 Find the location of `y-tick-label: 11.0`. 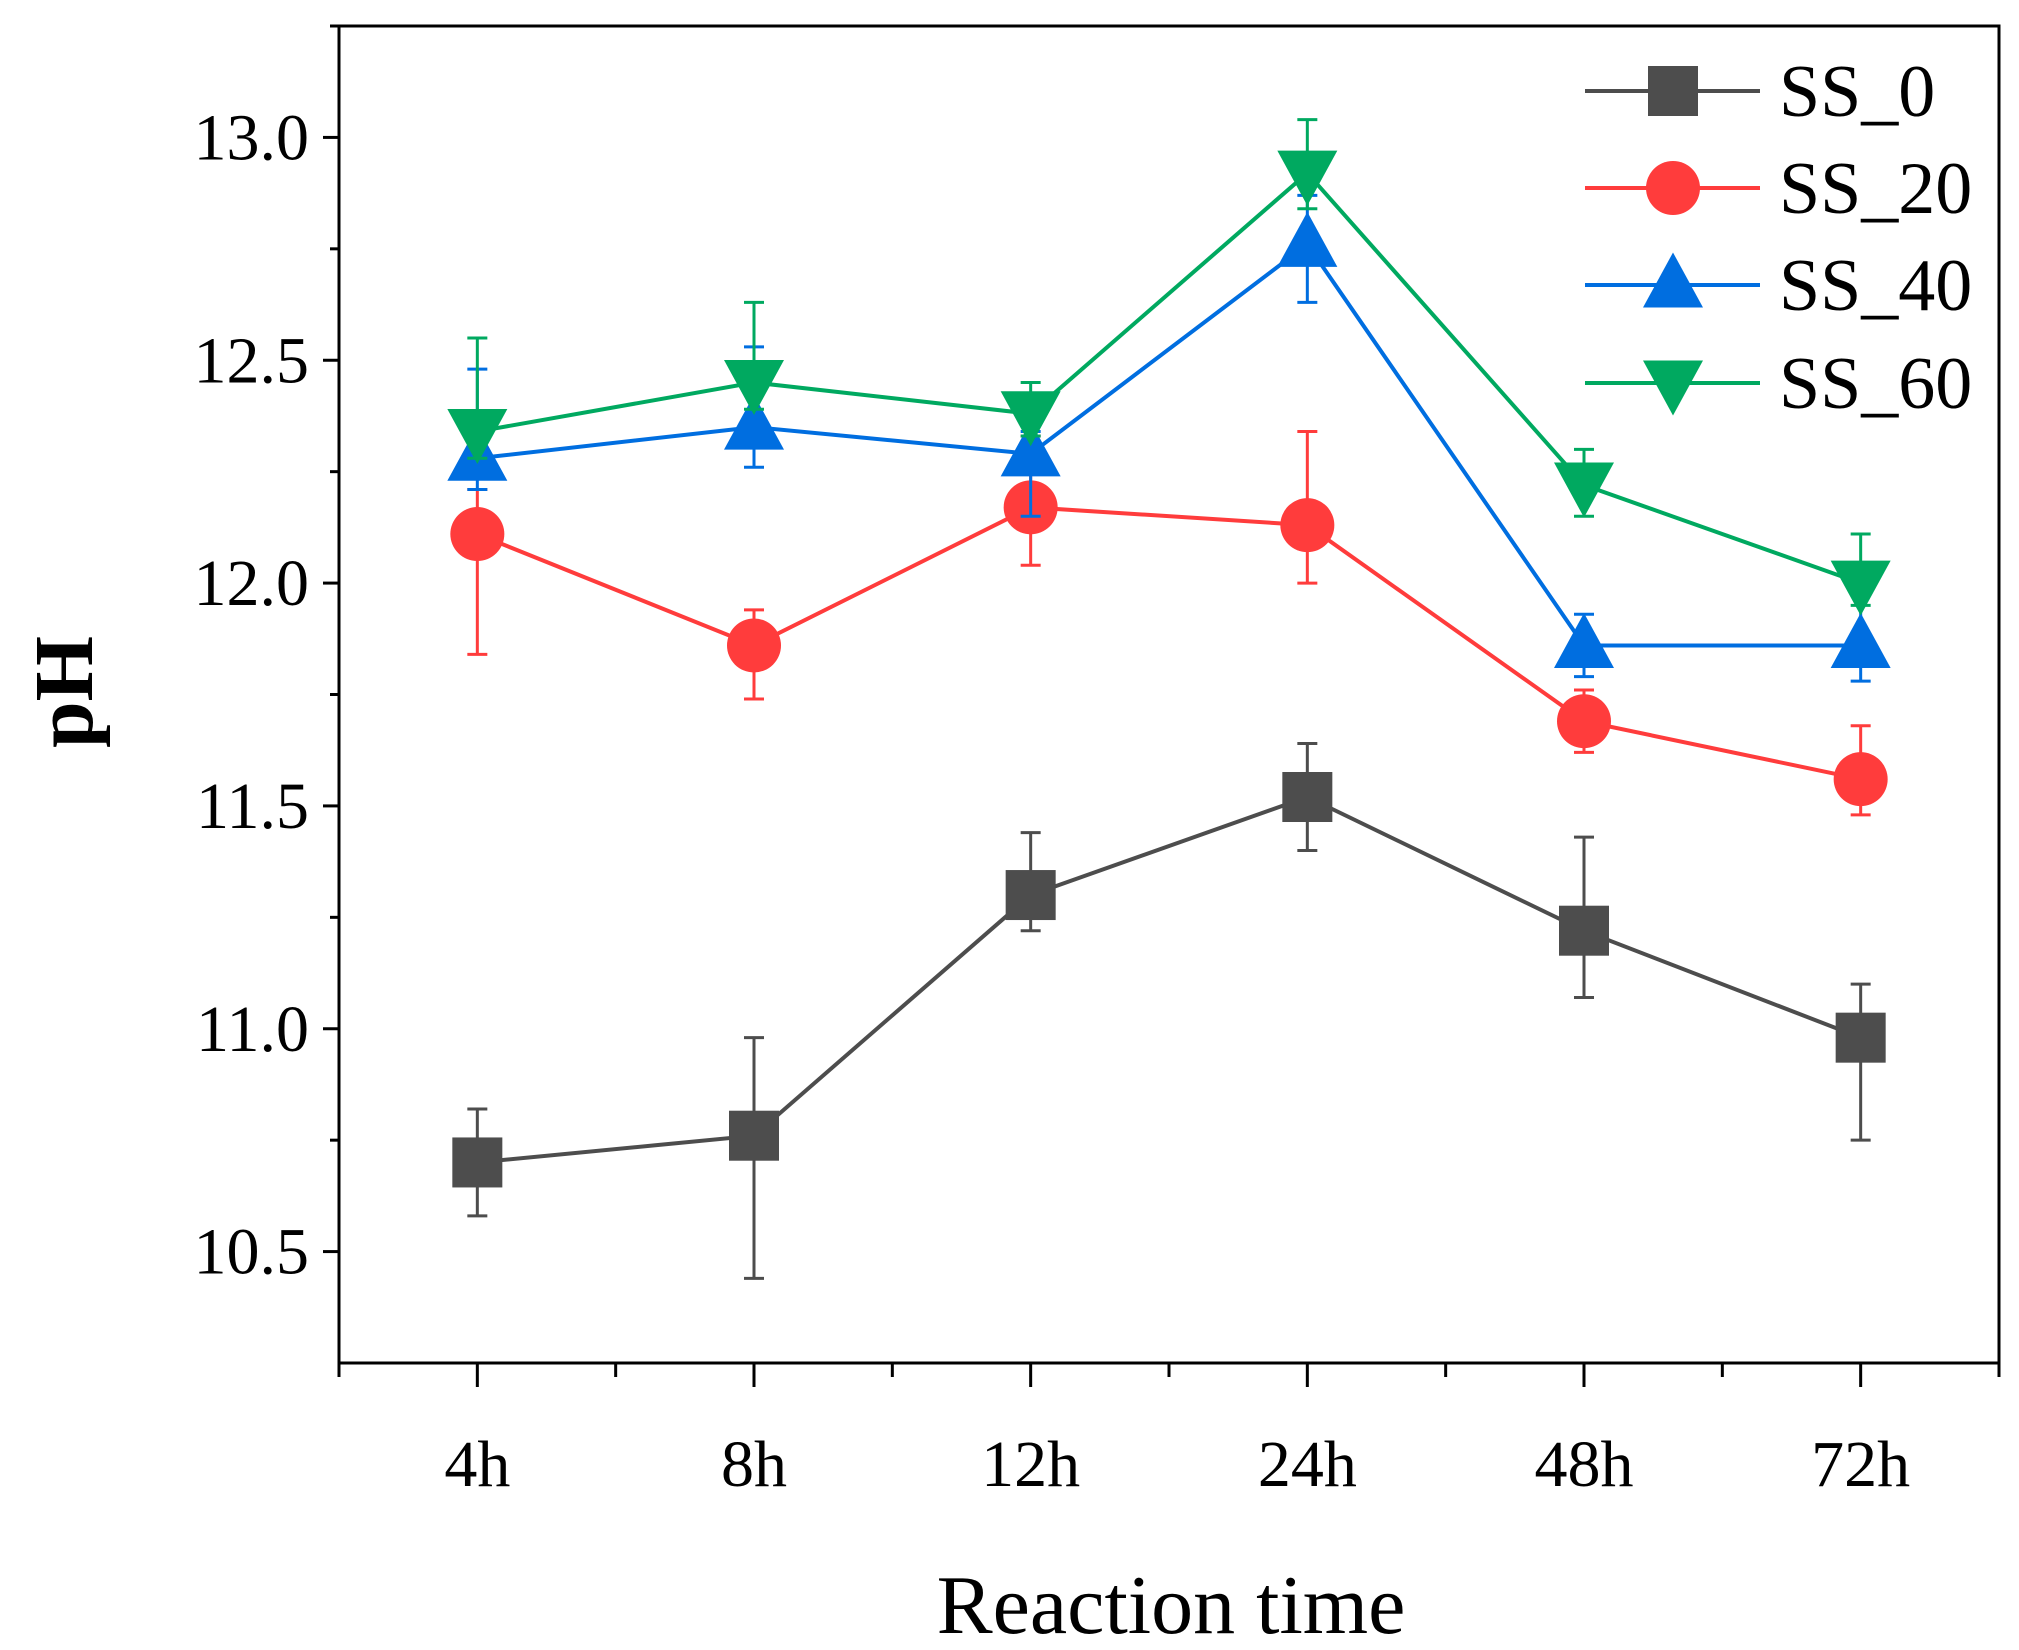

y-tick-label: 11.0 is located at coordinates (252, 1029).